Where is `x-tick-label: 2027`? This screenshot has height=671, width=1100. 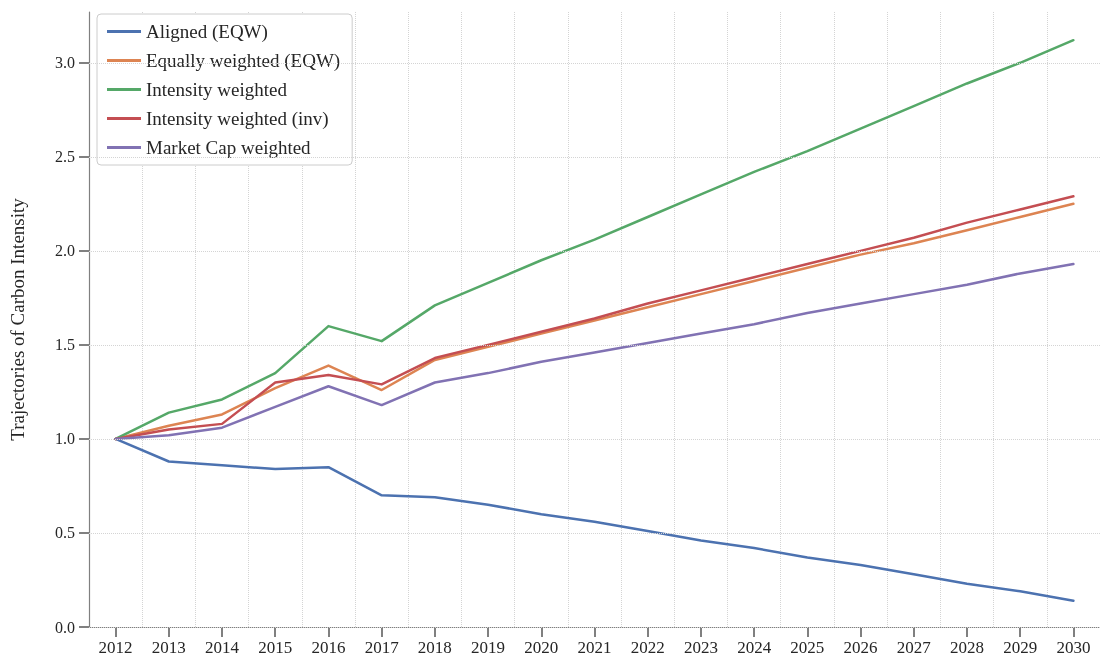 x-tick-label: 2027 is located at coordinates (914, 647).